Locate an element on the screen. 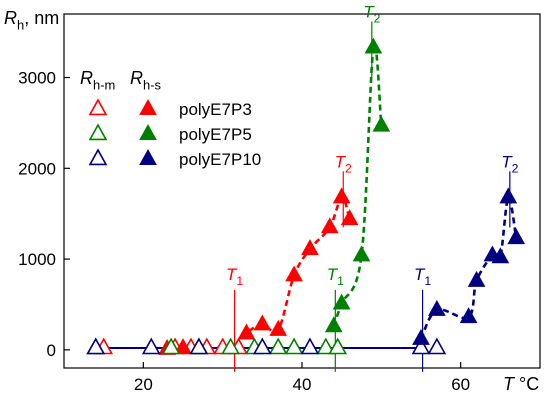 This screenshot has width=550, height=400. legend-col-rhs: Rh-s is located at coordinates (146, 80).